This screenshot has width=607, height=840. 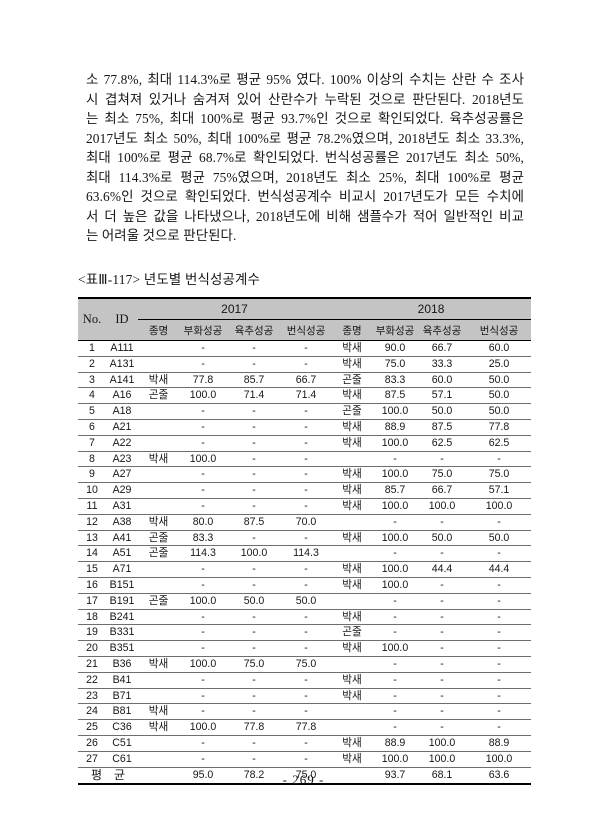 I want to click on header-species-2018: 종명, so click(x=352, y=330).